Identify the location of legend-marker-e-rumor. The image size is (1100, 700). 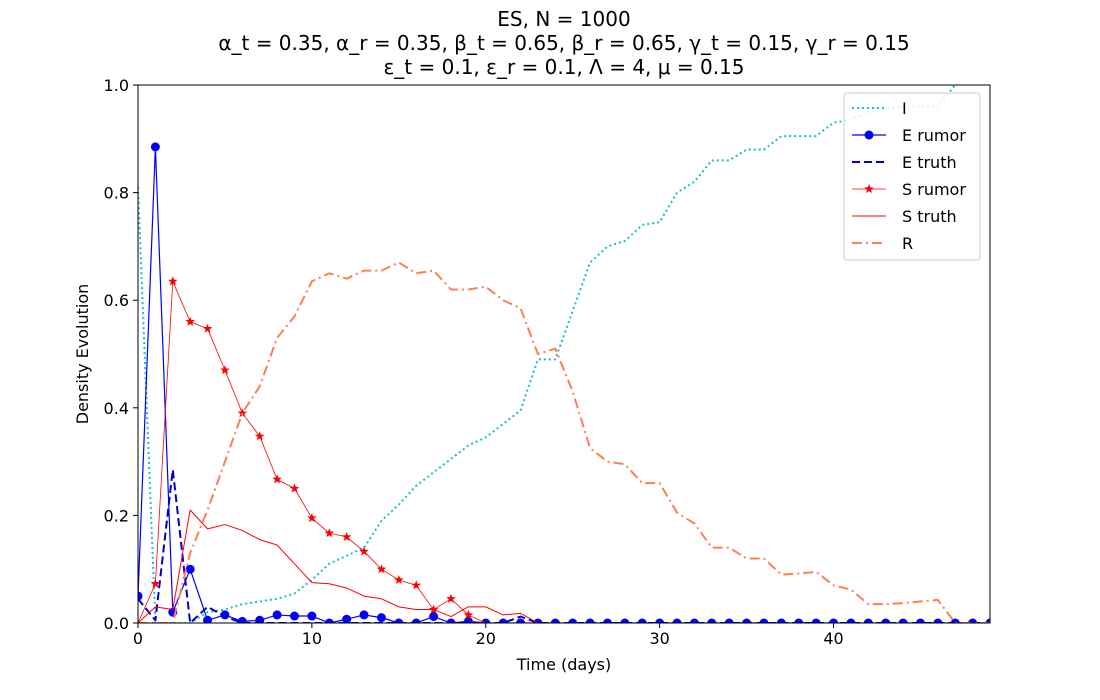
(869, 135).